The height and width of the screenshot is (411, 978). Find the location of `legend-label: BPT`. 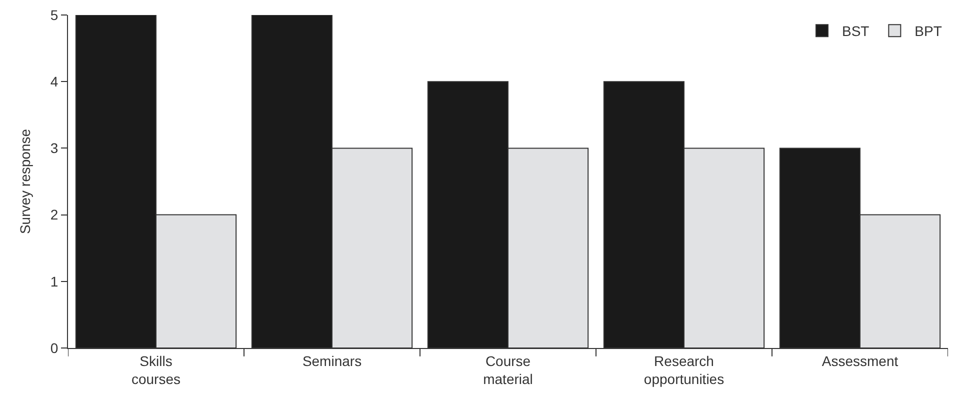

legend-label: BPT is located at coordinates (928, 31).